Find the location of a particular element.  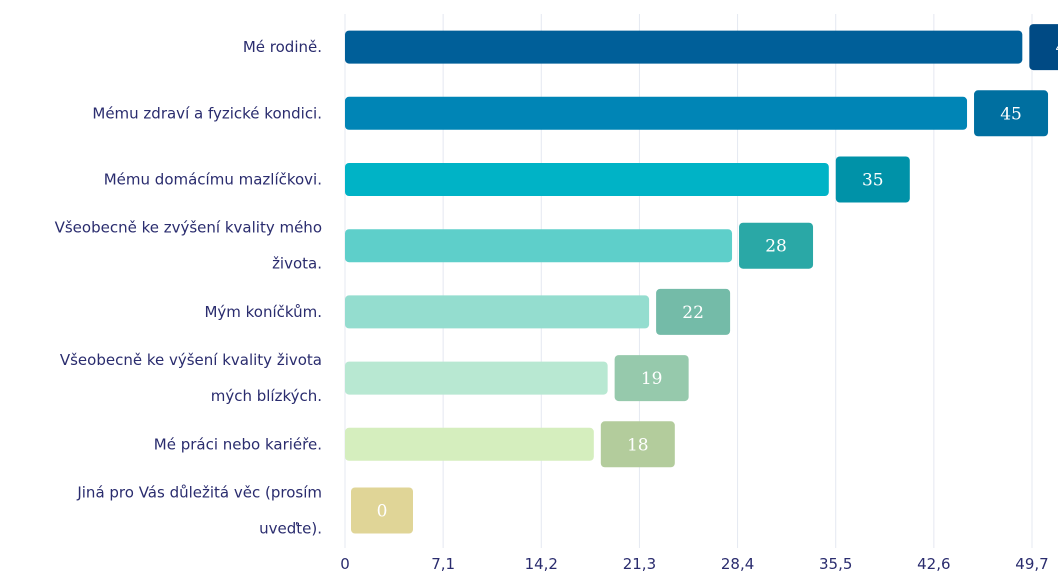

x-tick-label: 14,2 is located at coordinates (541, 564).